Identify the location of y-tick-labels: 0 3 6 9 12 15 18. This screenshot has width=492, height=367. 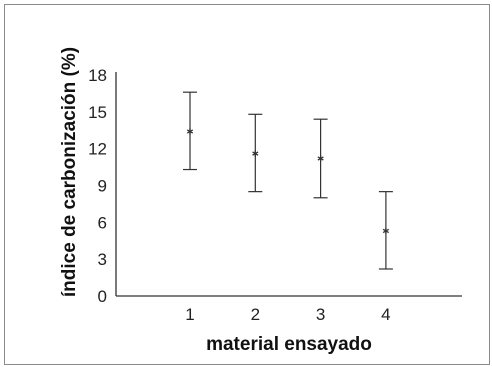
(97, 186).